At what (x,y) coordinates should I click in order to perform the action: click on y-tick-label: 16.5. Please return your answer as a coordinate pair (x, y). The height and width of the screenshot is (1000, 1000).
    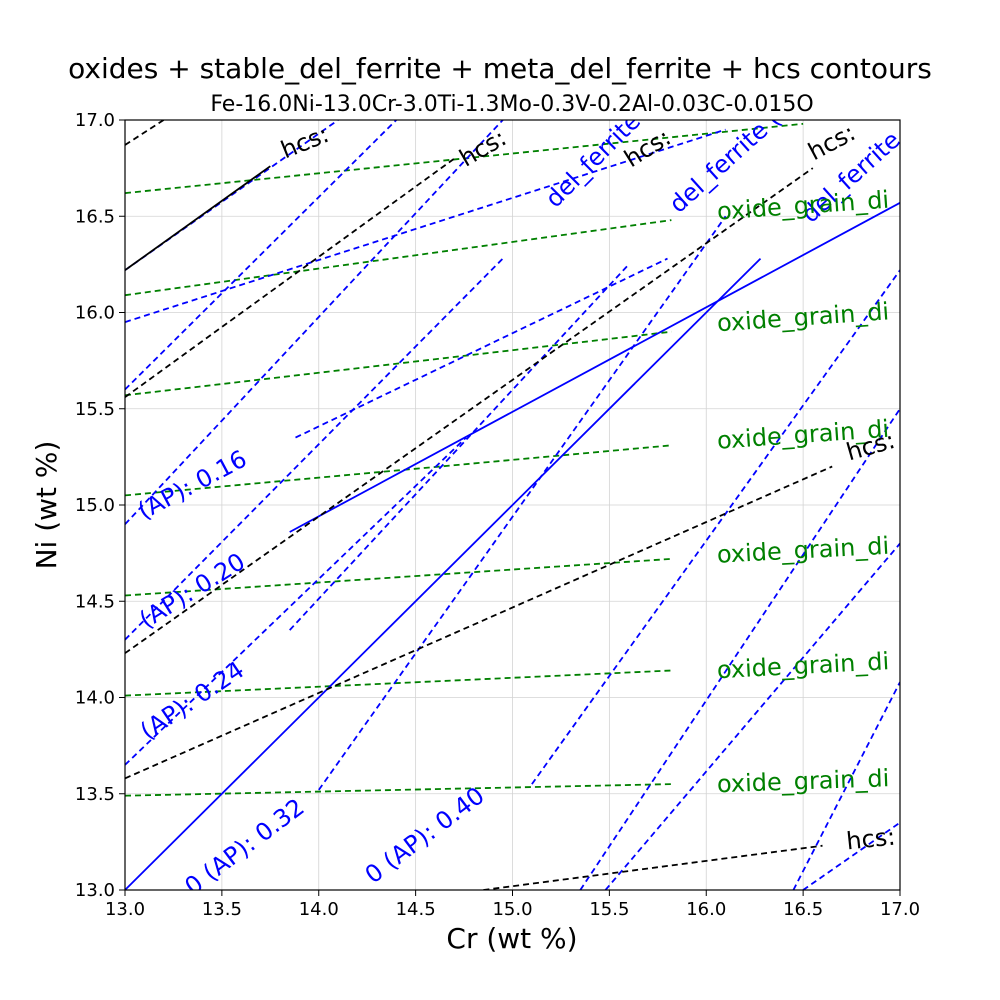
    Looking at the image, I should click on (95, 216).